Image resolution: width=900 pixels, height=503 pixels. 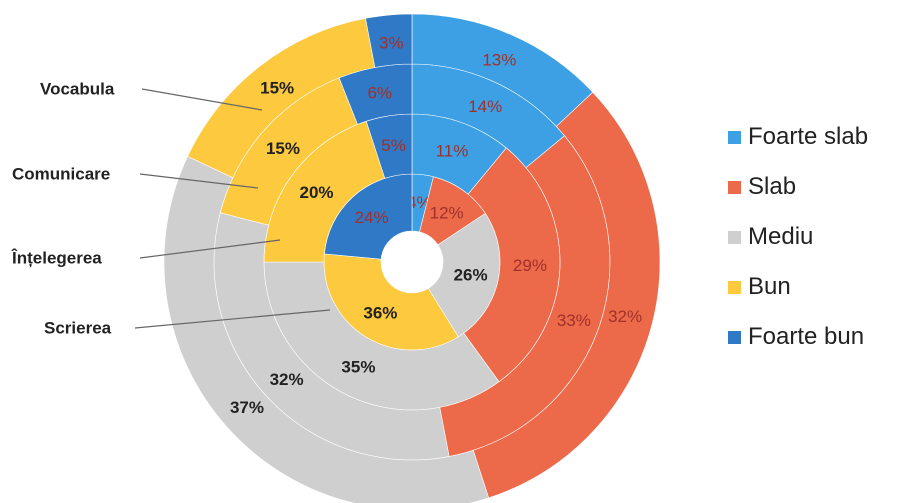 What do you see at coordinates (447, 213) in the screenshot?
I see `data-label-scrierea-slab: 12%` at bounding box center [447, 213].